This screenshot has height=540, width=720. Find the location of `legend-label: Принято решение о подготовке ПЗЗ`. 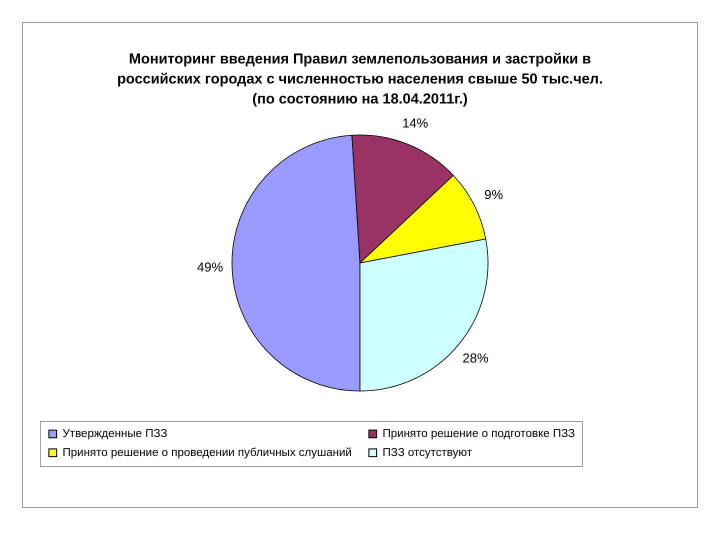

legend-label: Принято решение о подготовке ПЗЗ is located at coordinates (479, 434).